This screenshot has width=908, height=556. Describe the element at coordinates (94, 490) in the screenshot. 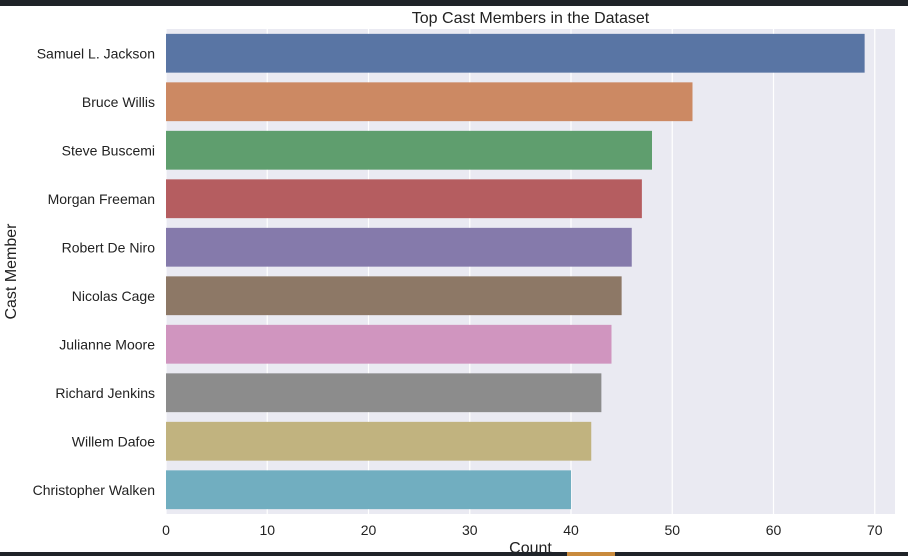

I see `y-tick-label: Christopher Walken` at that location.